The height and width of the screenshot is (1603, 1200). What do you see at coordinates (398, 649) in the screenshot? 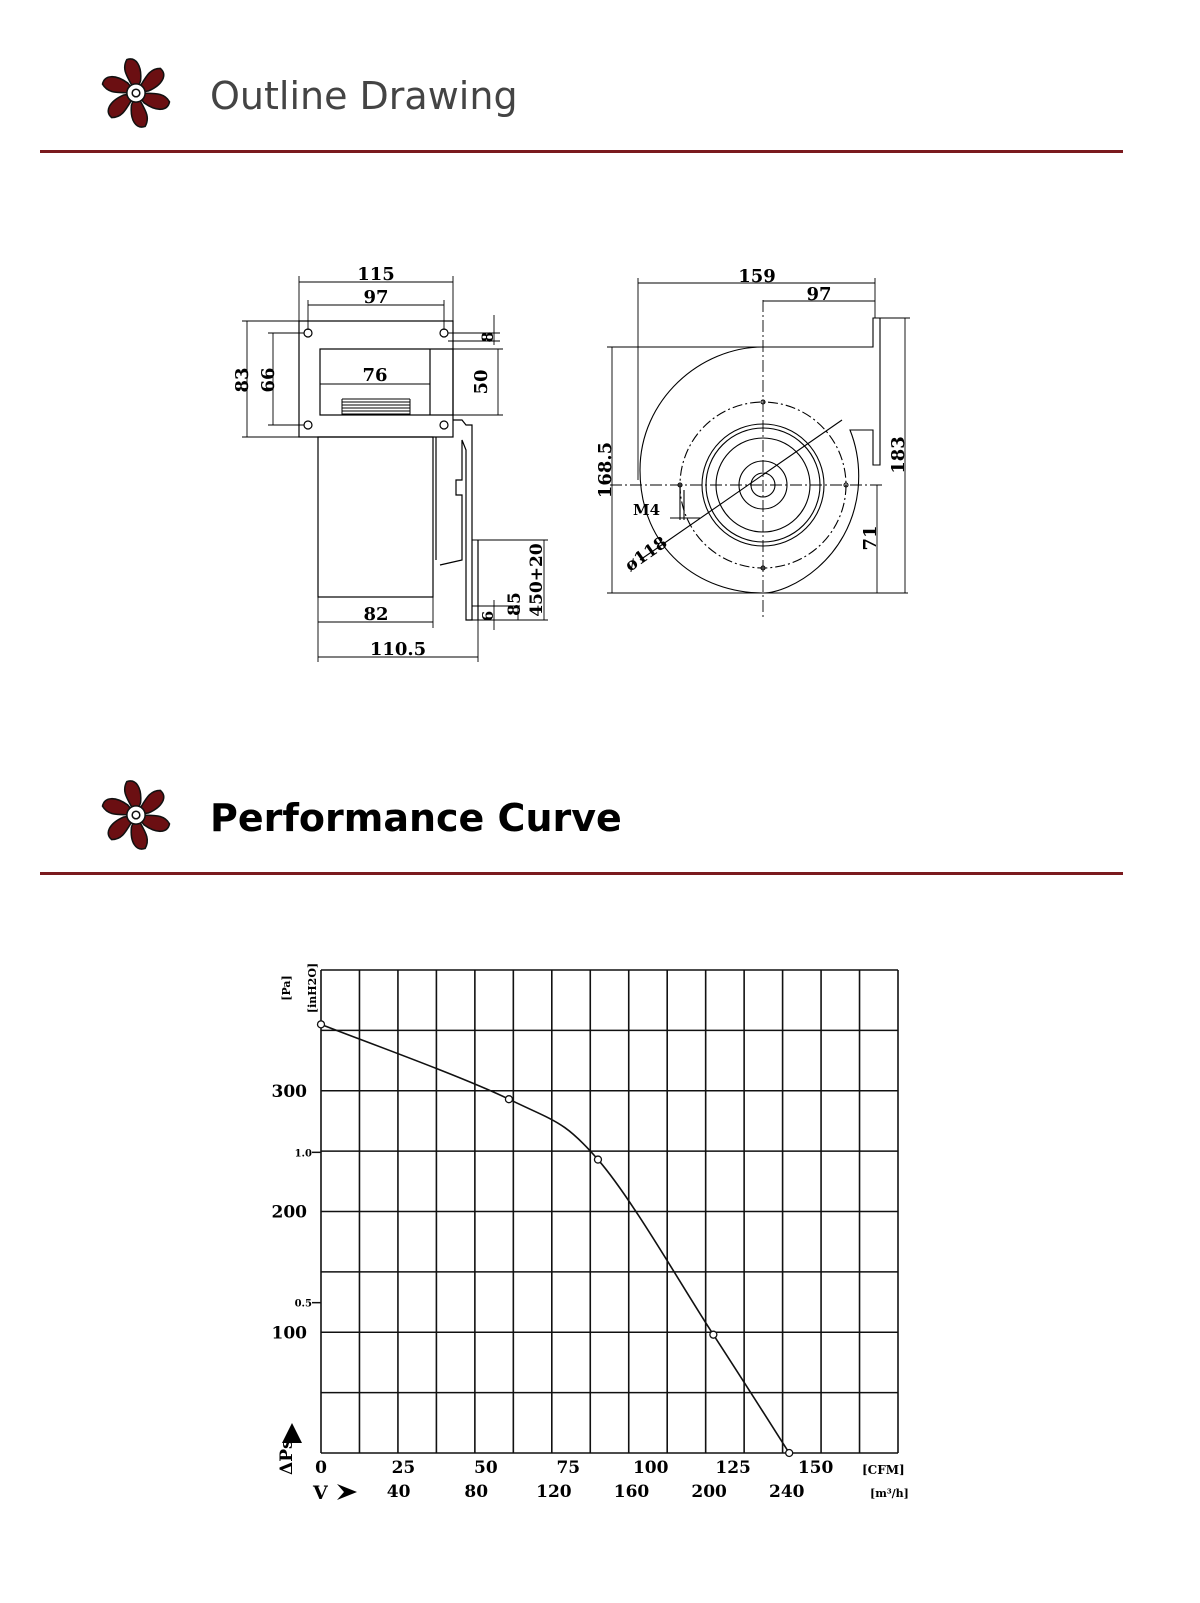
I see `dim-110-5: 110.5` at bounding box center [398, 649].